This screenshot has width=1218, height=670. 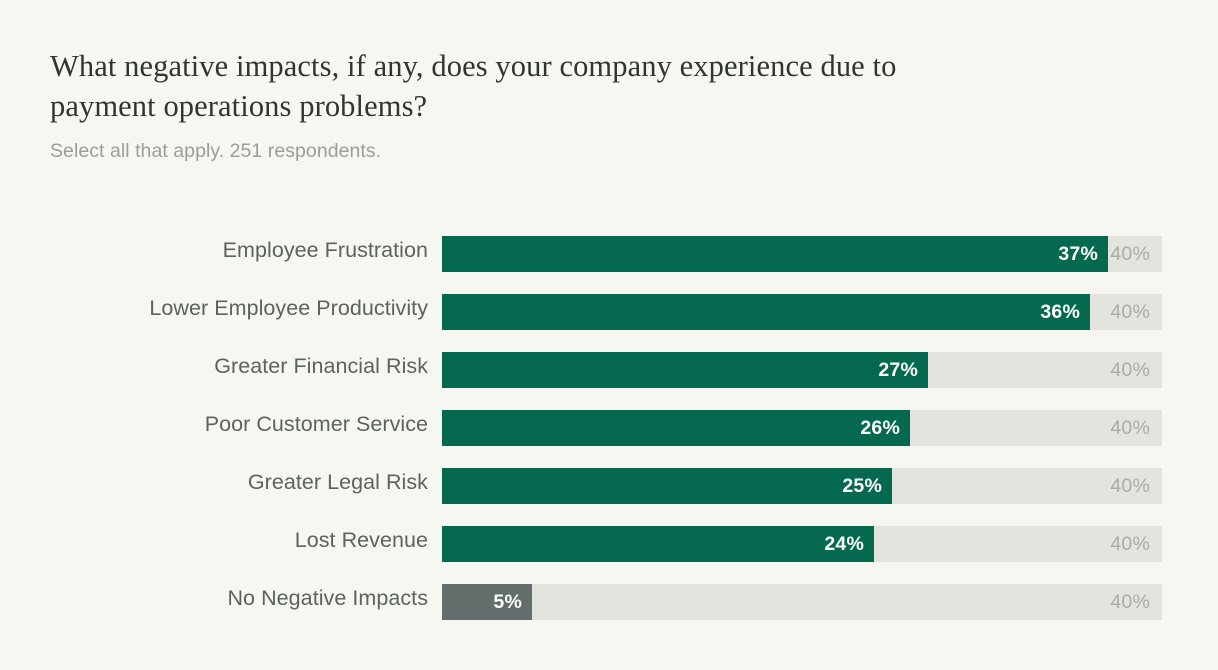 I want to click on bar-value-label: 27%, so click(x=898, y=370).